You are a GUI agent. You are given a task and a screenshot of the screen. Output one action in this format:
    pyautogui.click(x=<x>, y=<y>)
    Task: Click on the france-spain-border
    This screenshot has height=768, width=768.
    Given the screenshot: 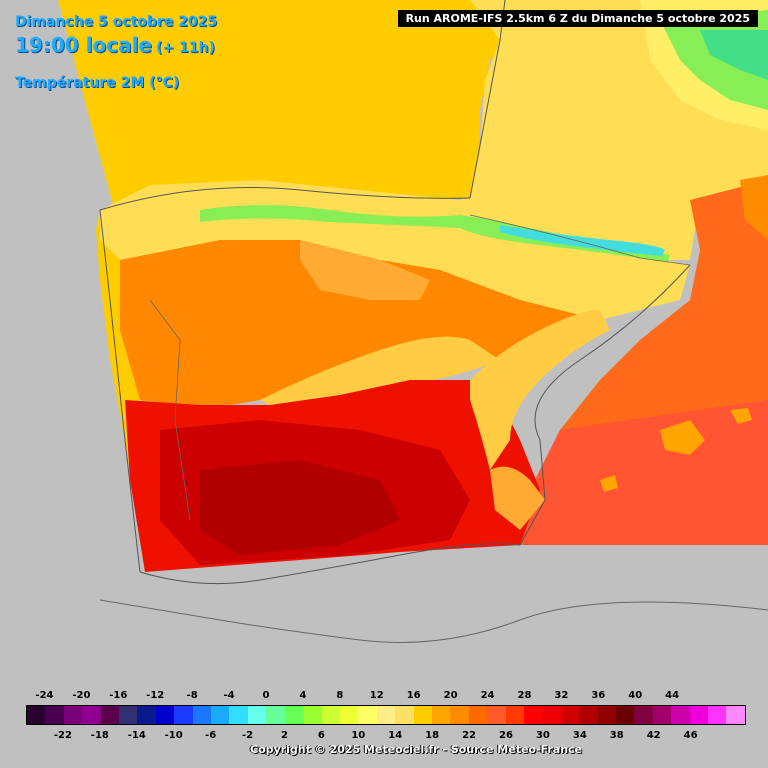 What is the action you would take?
    pyautogui.click(x=580, y=240)
    